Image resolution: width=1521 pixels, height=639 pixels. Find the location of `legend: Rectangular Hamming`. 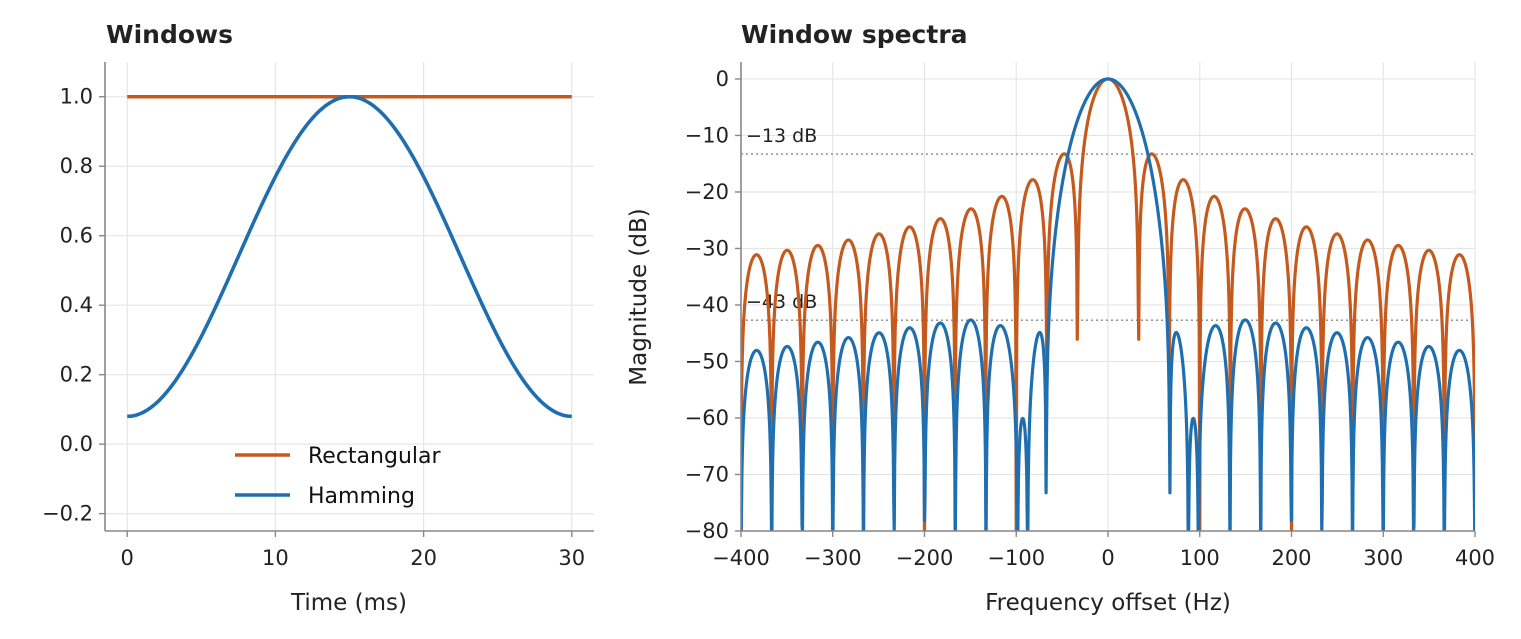

legend: Rectangular Hamming is located at coordinates (338, 476).